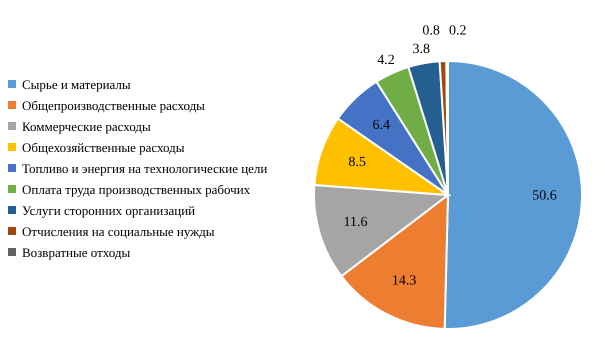  Describe the element at coordinates (544, 196) in the screenshot. I see `data-label: 50.6` at that location.